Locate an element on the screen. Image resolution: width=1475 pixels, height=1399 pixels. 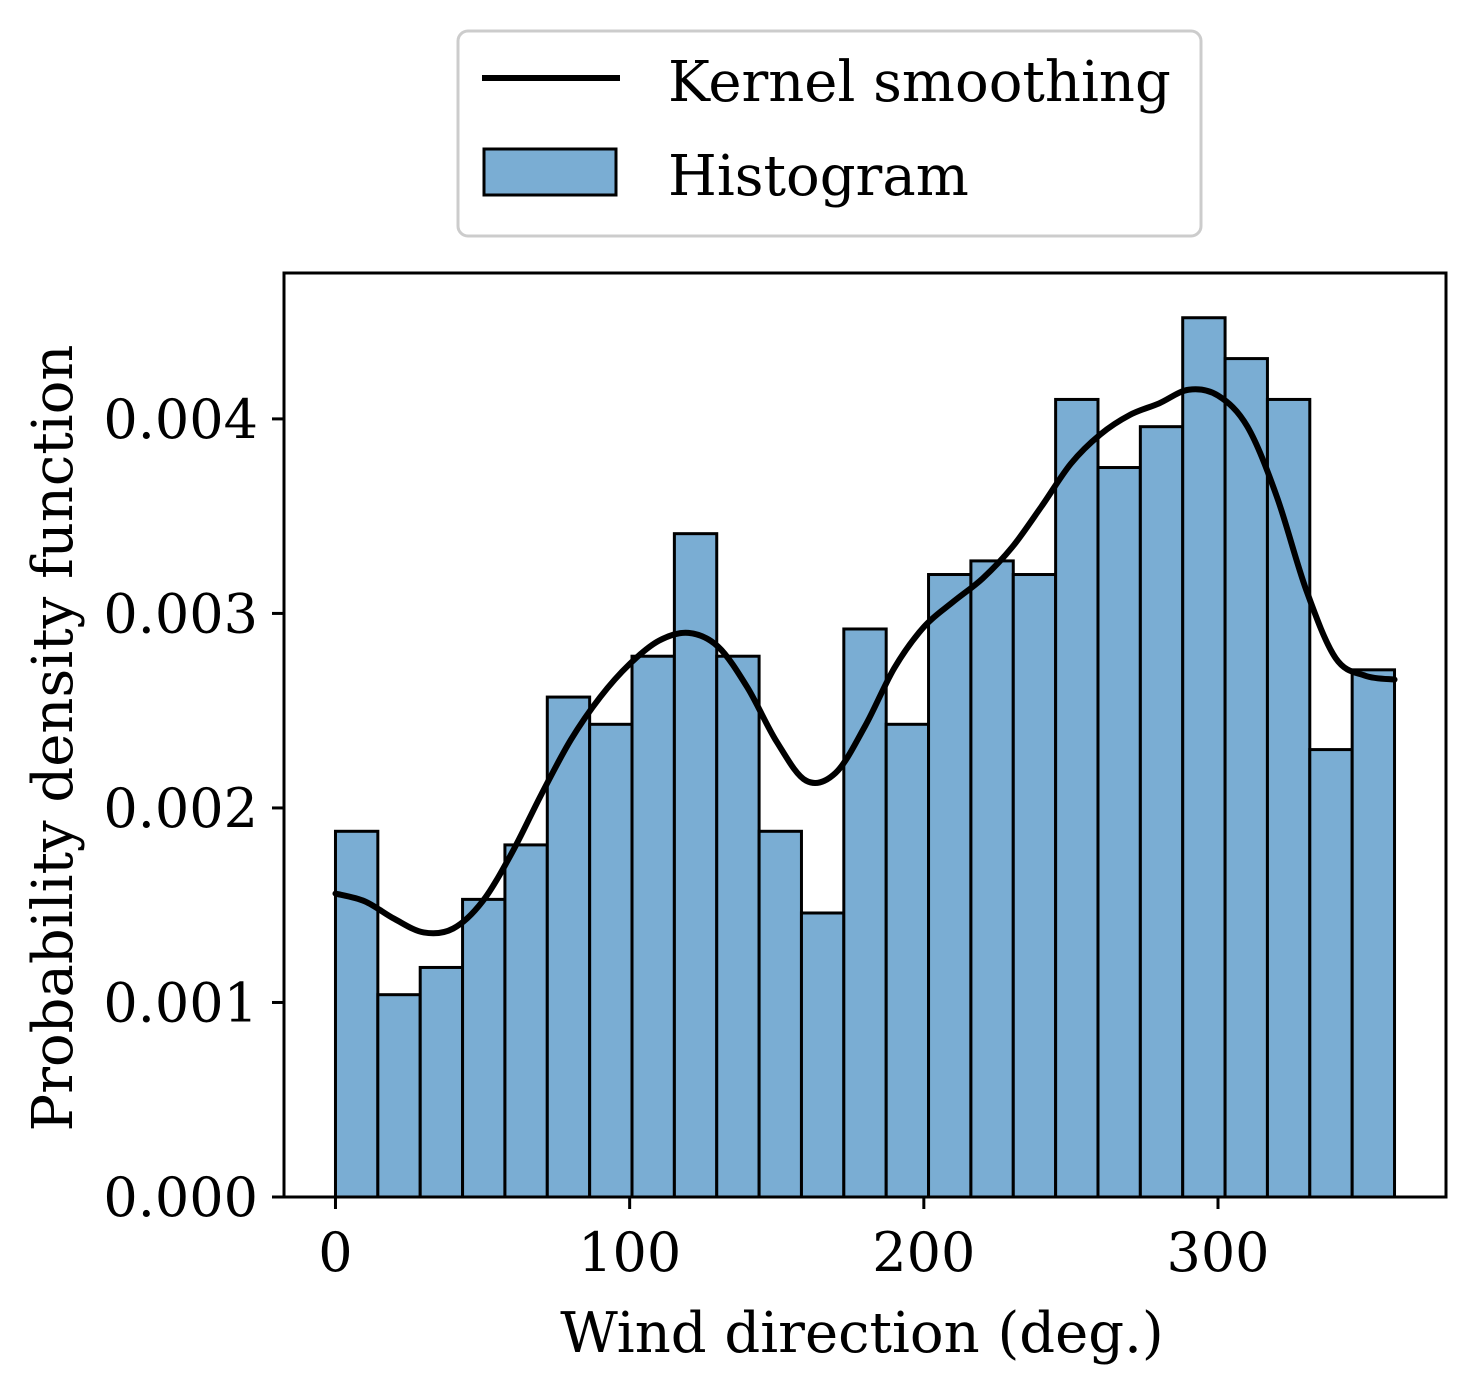
x-tick-label: 100 is located at coordinates (629, 1252).